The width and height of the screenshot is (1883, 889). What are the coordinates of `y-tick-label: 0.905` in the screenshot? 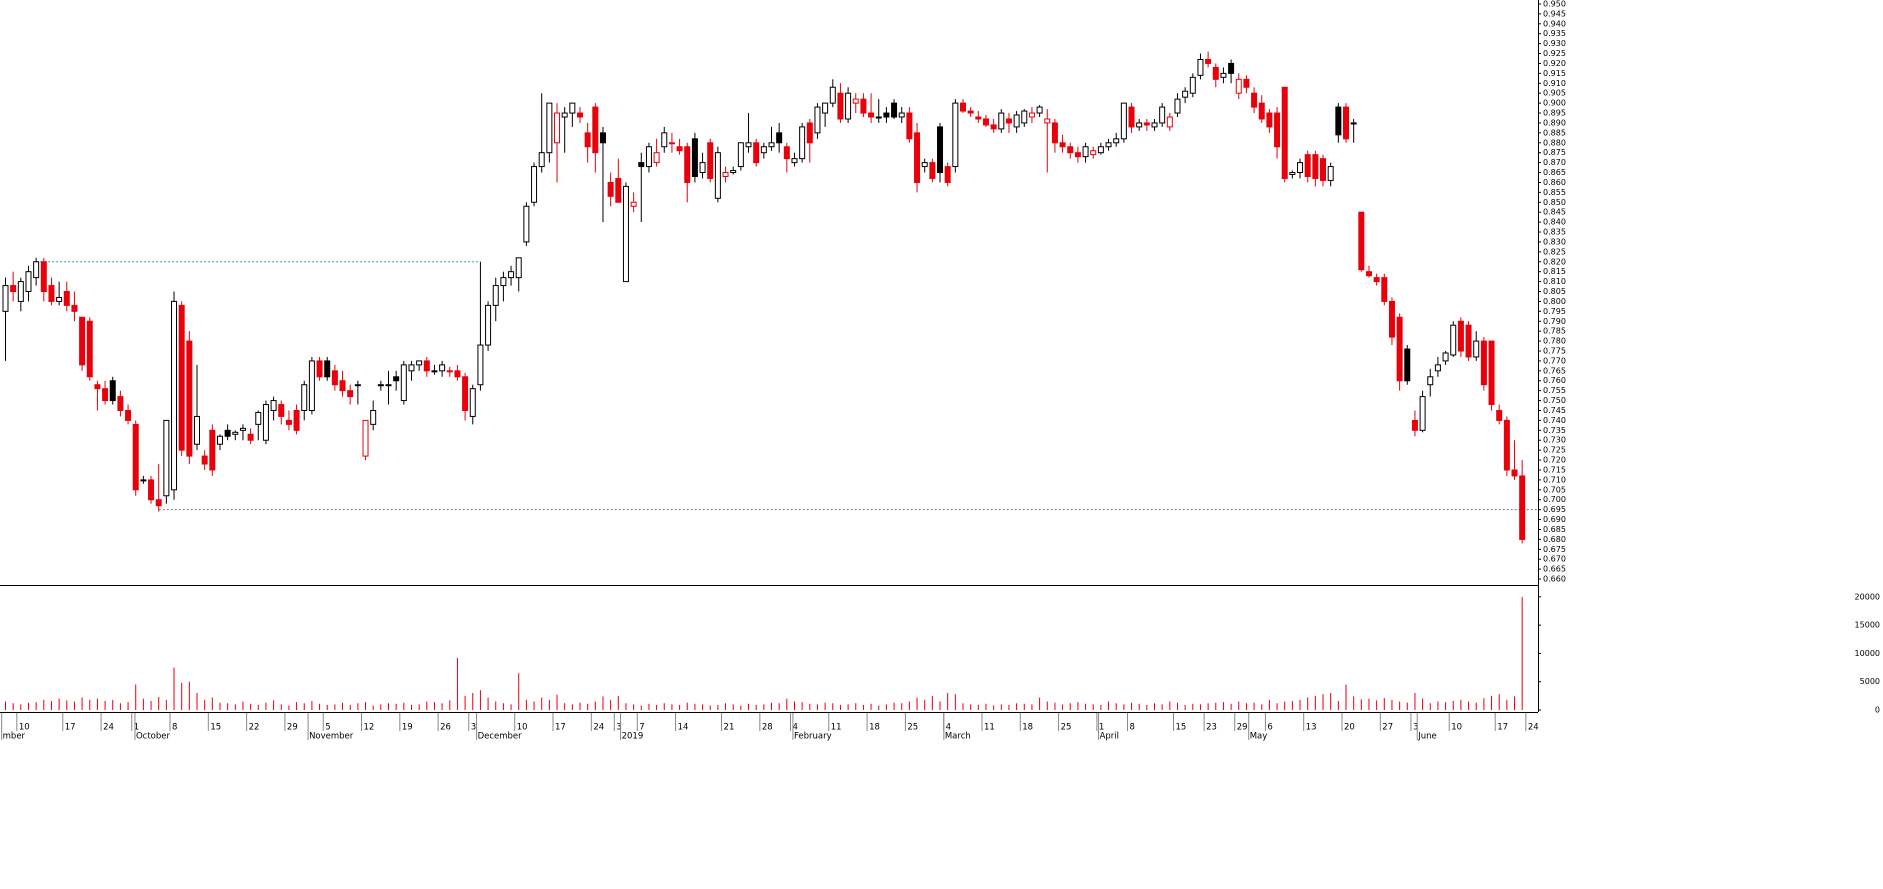 It's located at (1554, 93).